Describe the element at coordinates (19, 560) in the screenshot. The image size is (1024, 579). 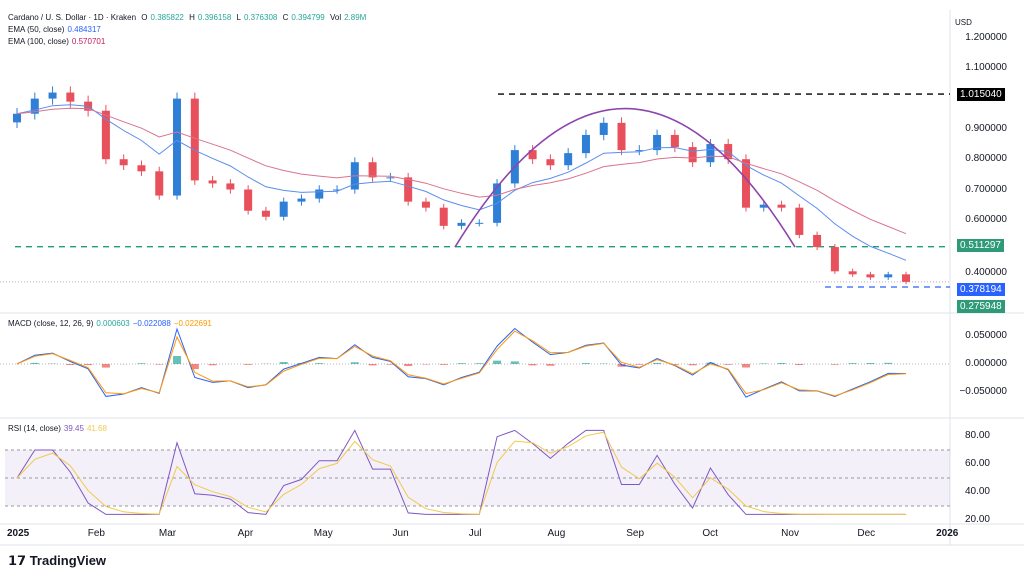
I see `tv-logo-icon: 𝟭𝟳` at that location.